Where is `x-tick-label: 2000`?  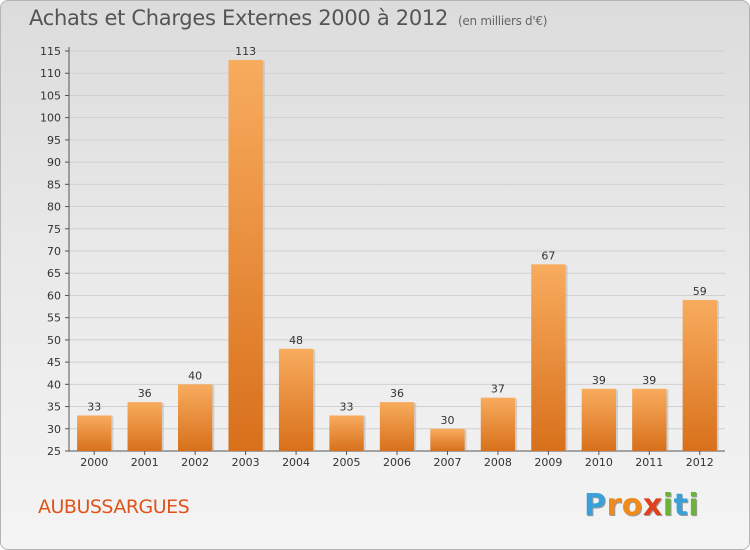
x-tick-label: 2000 is located at coordinates (94, 462).